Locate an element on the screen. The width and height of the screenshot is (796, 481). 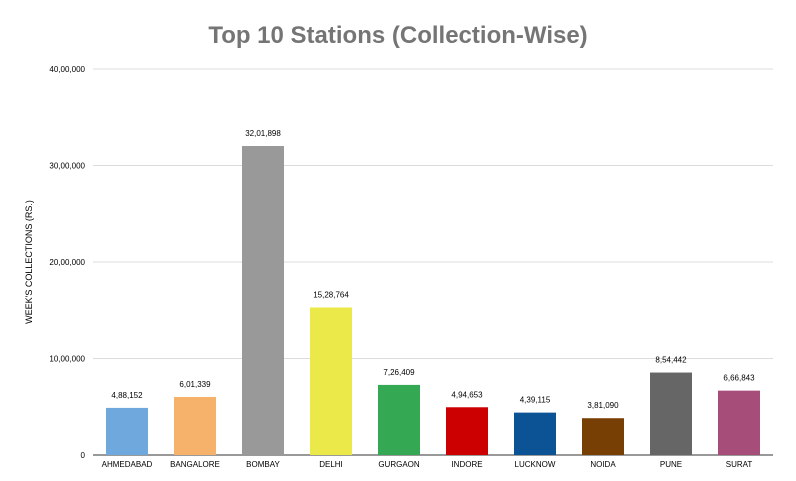
y-tick-label: 0 is located at coordinates (83, 455).